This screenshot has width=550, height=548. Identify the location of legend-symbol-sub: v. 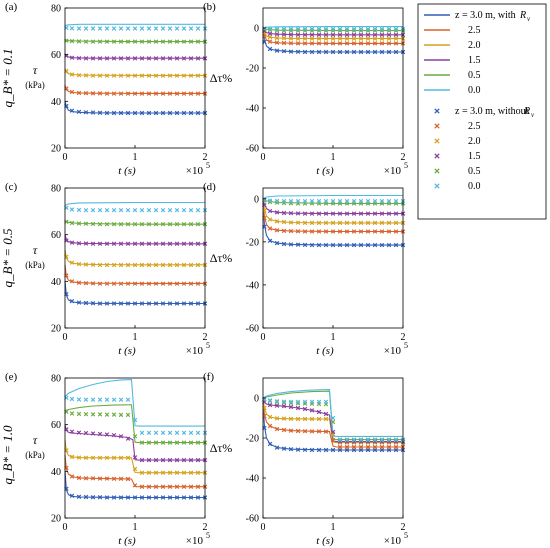
(529, 19).